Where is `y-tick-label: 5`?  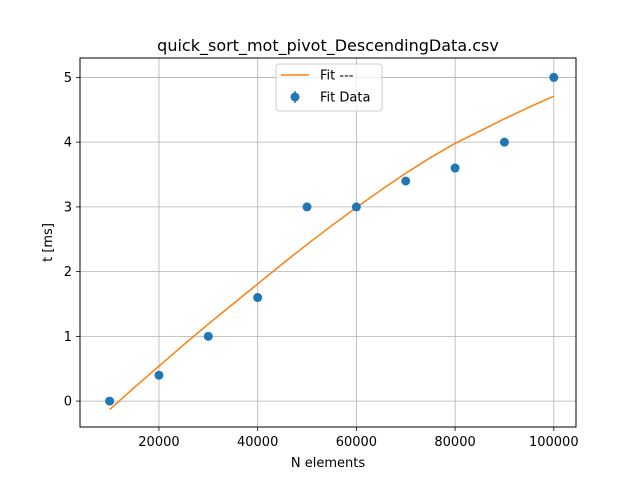
y-tick-label: 5 is located at coordinates (68, 78).